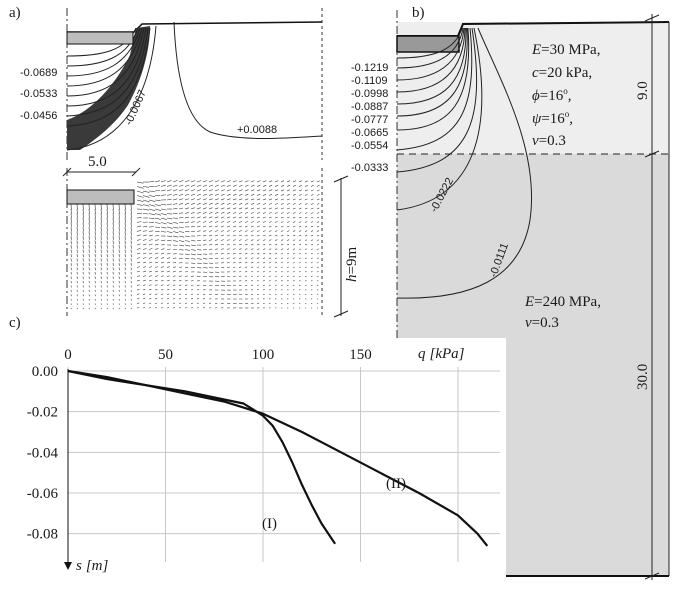 Image resolution: width=673 pixels, height=590 pixels. Describe the element at coordinates (570, 96) in the screenshot. I see `layer1-phi-comma: ,` at that location.